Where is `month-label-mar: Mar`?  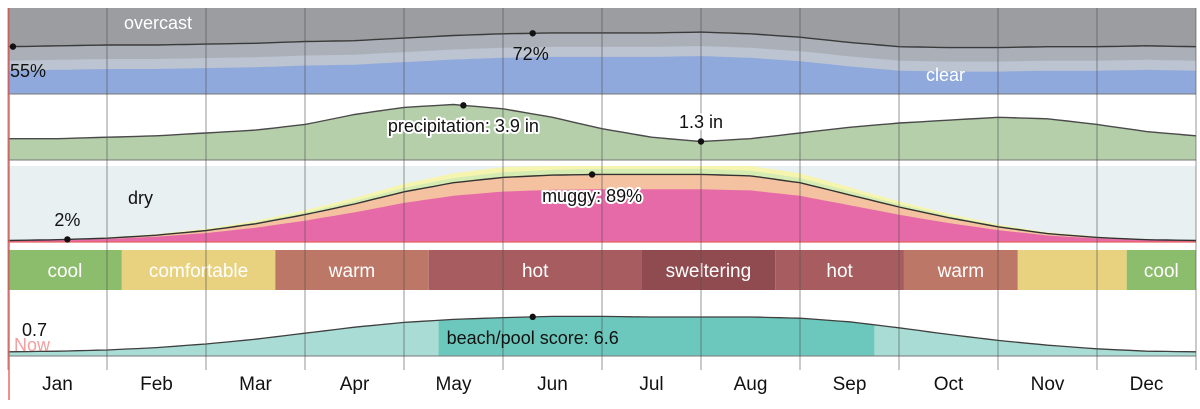 month-label-mar: Mar is located at coordinates (255, 384).